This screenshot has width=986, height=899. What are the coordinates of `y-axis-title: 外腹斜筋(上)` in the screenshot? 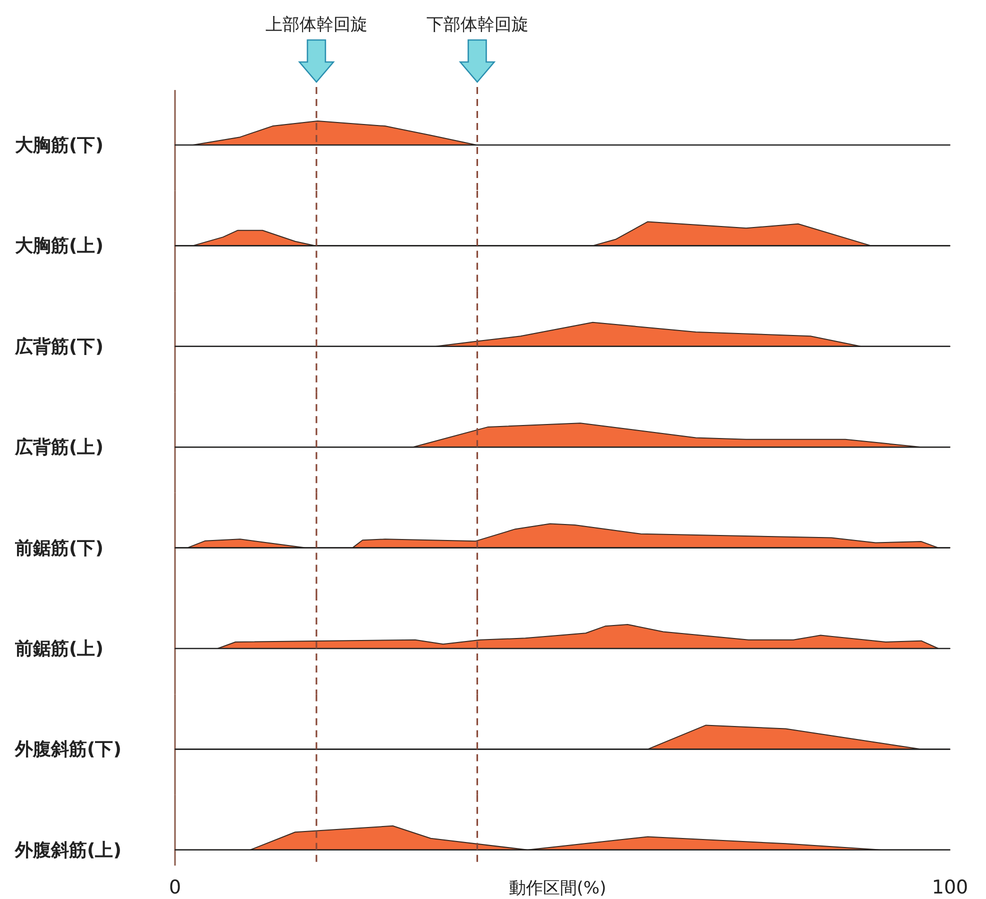 It's located at (68, 850).